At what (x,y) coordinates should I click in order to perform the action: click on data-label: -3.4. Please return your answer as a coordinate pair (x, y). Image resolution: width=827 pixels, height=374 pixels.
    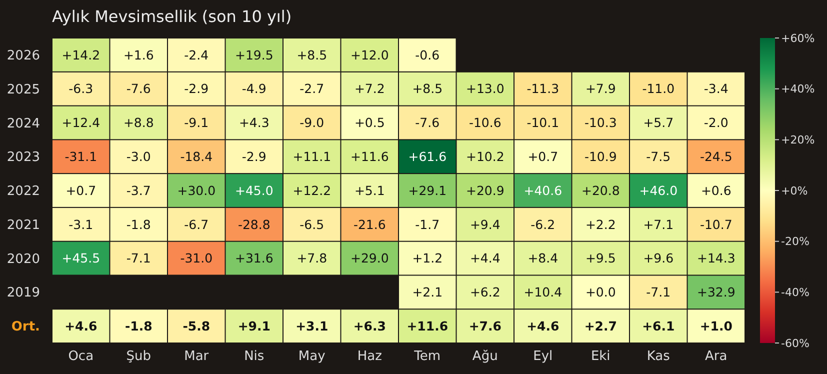
    Looking at the image, I should click on (716, 88).